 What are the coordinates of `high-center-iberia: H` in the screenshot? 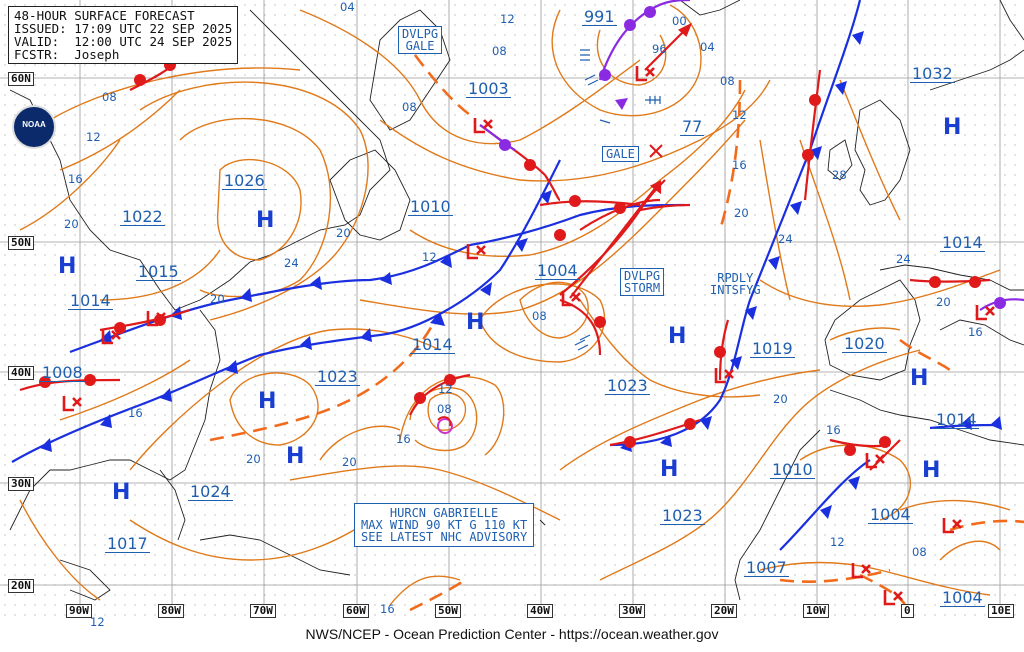 It's located at (919, 378).